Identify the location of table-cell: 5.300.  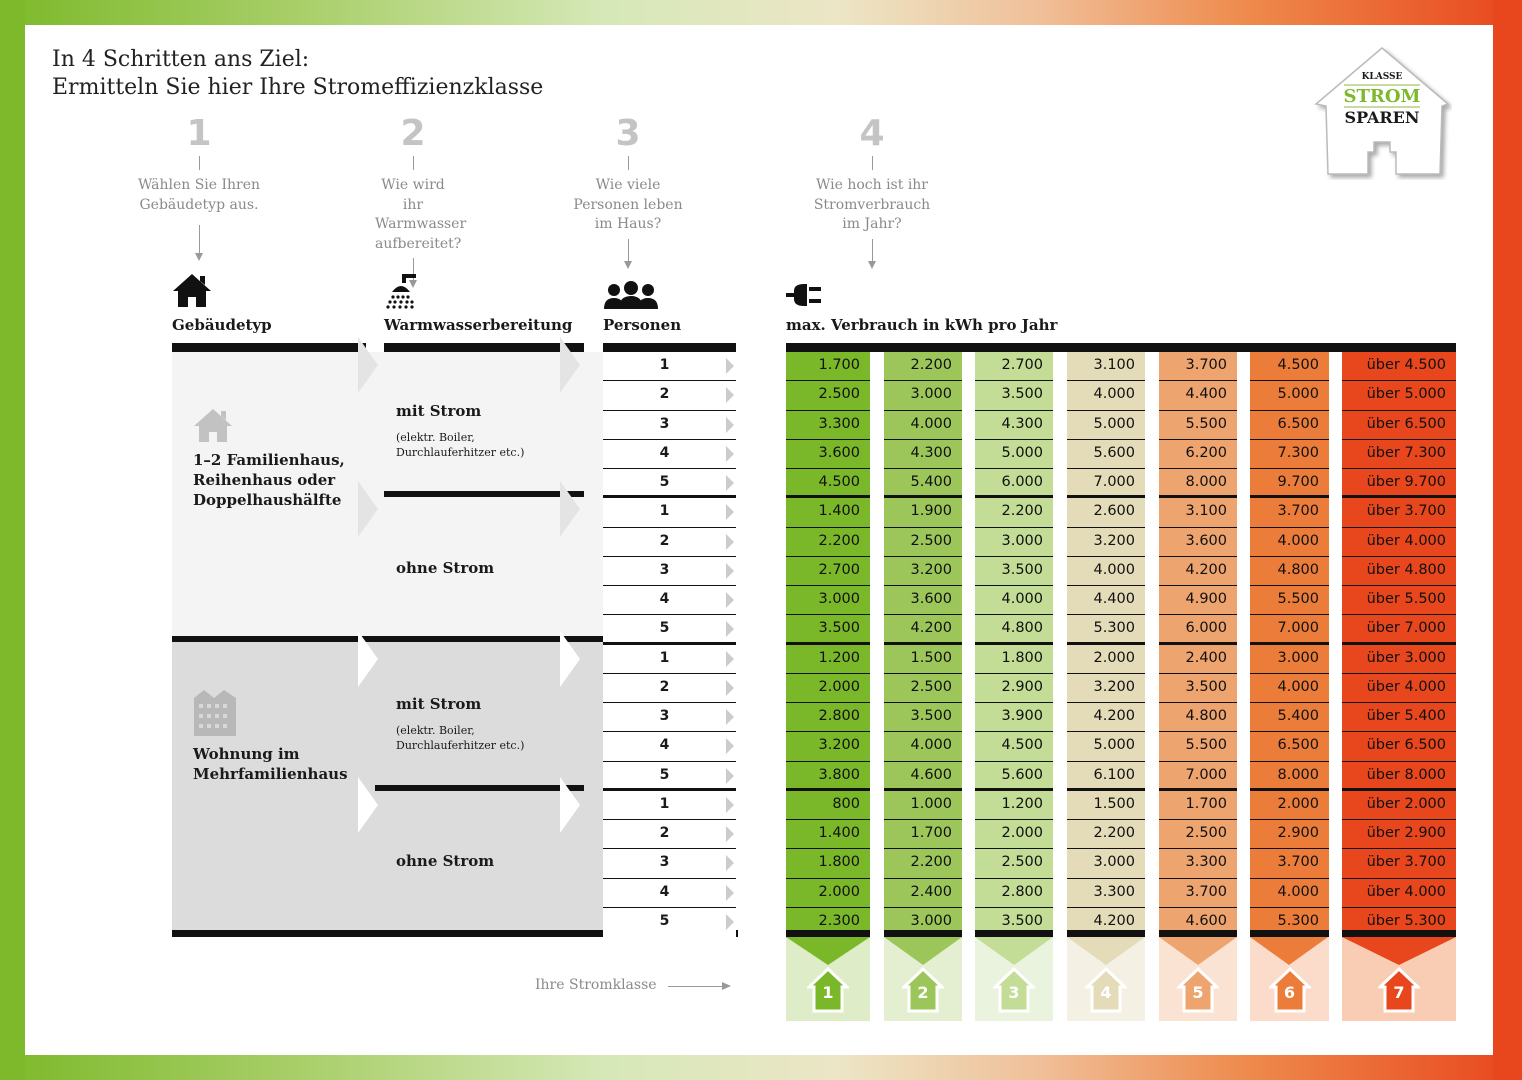
(1106, 630).